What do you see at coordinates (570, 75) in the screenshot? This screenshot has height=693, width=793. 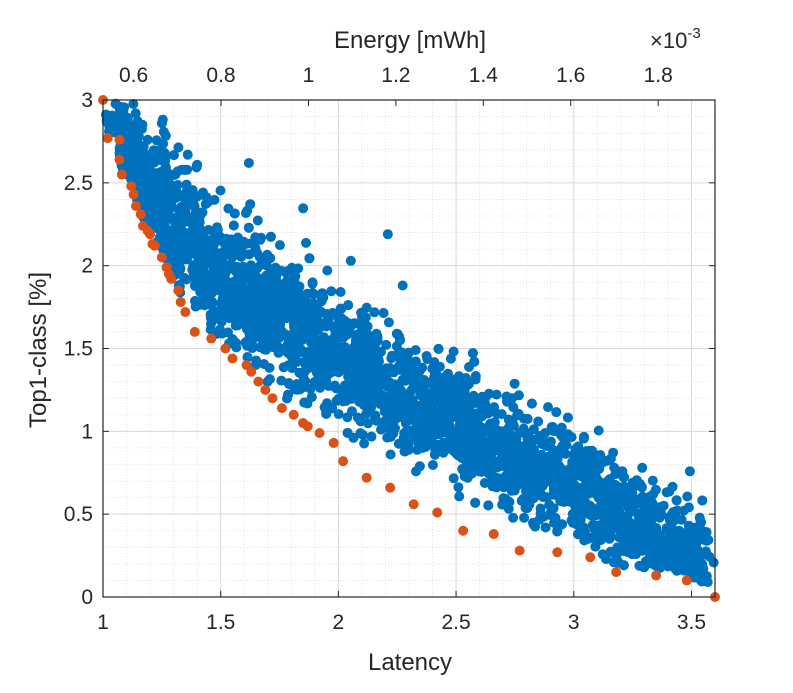 I see `x2-tick-label: 1.6` at bounding box center [570, 75].